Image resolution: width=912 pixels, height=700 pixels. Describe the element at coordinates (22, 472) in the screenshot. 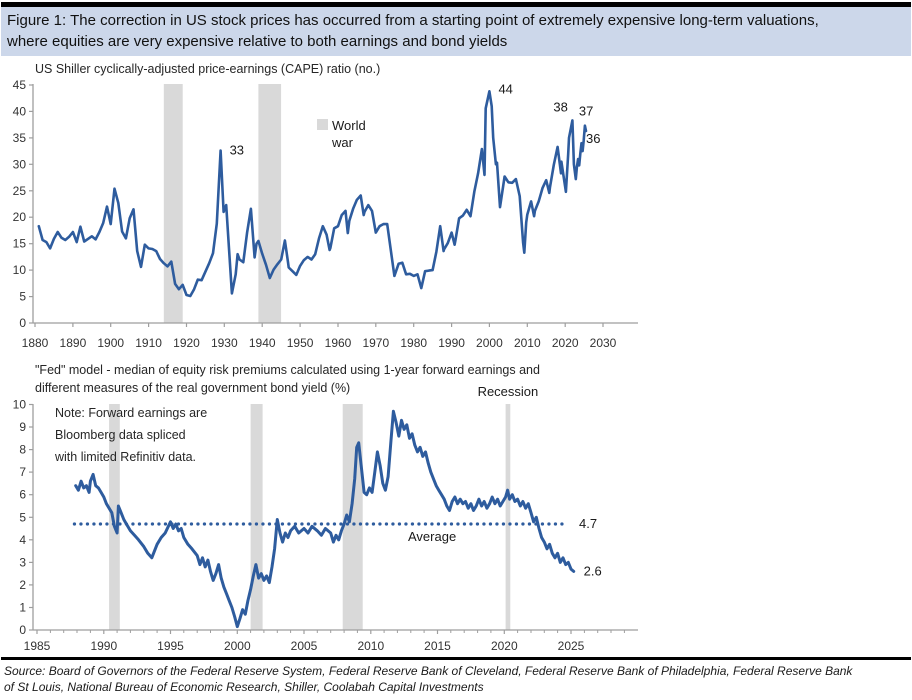

I see `y-tick-label: 7` at that location.